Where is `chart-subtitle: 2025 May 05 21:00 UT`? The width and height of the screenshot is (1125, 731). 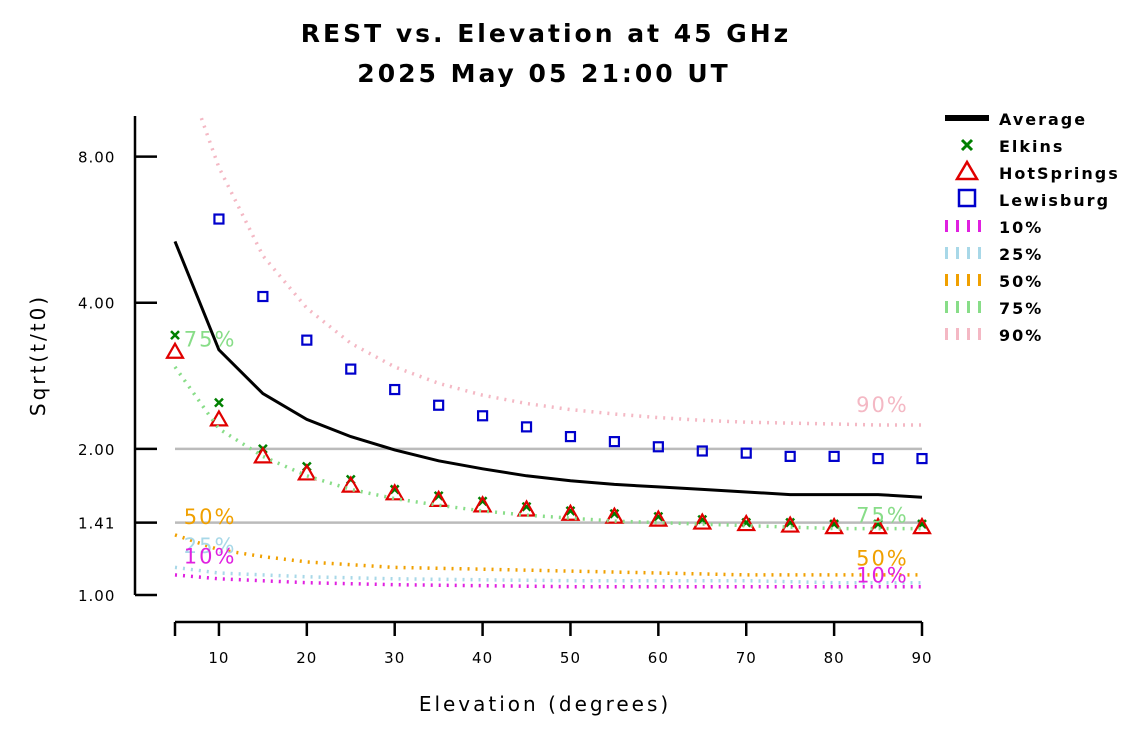 chart-subtitle: 2025 May 05 21:00 UT is located at coordinates (543, 73).